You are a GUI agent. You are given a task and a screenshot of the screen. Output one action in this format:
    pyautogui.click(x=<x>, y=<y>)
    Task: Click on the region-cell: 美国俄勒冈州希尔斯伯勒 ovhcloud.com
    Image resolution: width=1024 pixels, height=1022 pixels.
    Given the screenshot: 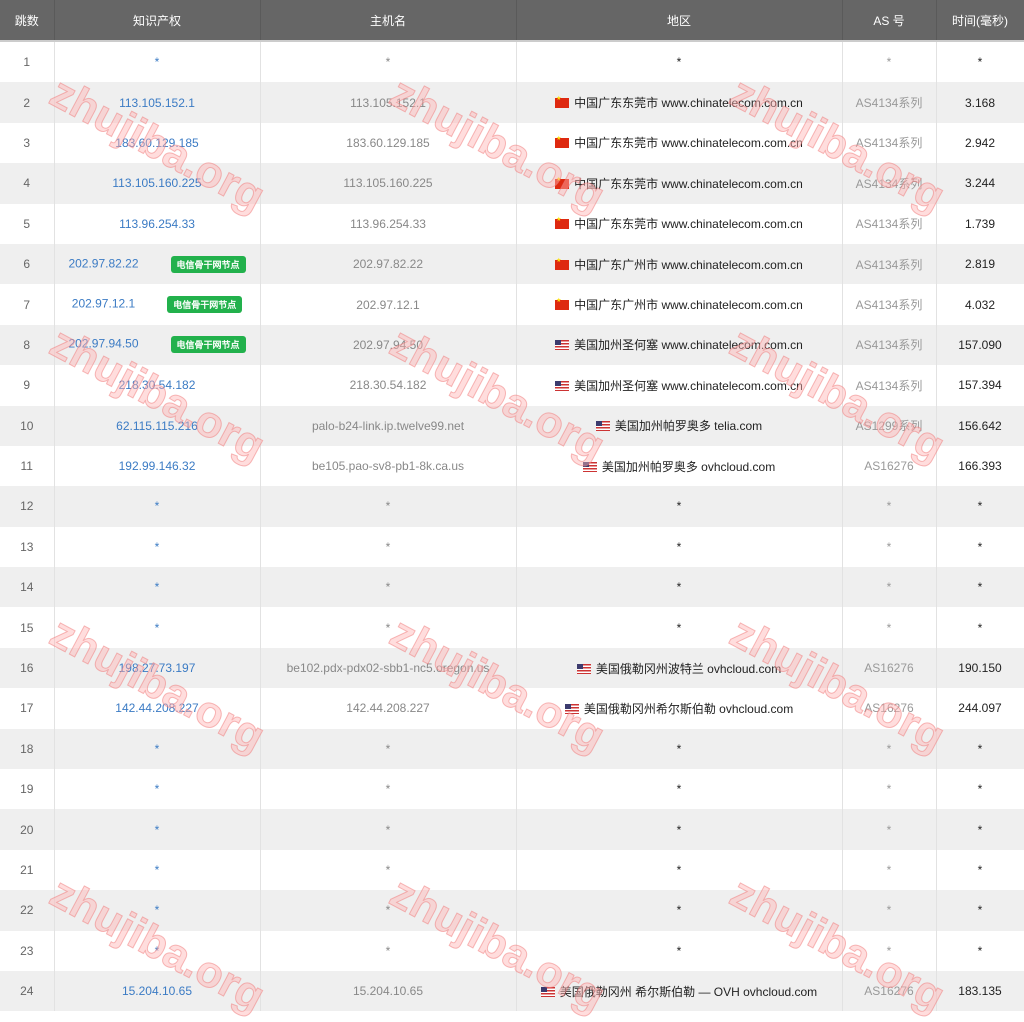 What is the action you would take?
    pyautogui.click(x=679, y=708)
    